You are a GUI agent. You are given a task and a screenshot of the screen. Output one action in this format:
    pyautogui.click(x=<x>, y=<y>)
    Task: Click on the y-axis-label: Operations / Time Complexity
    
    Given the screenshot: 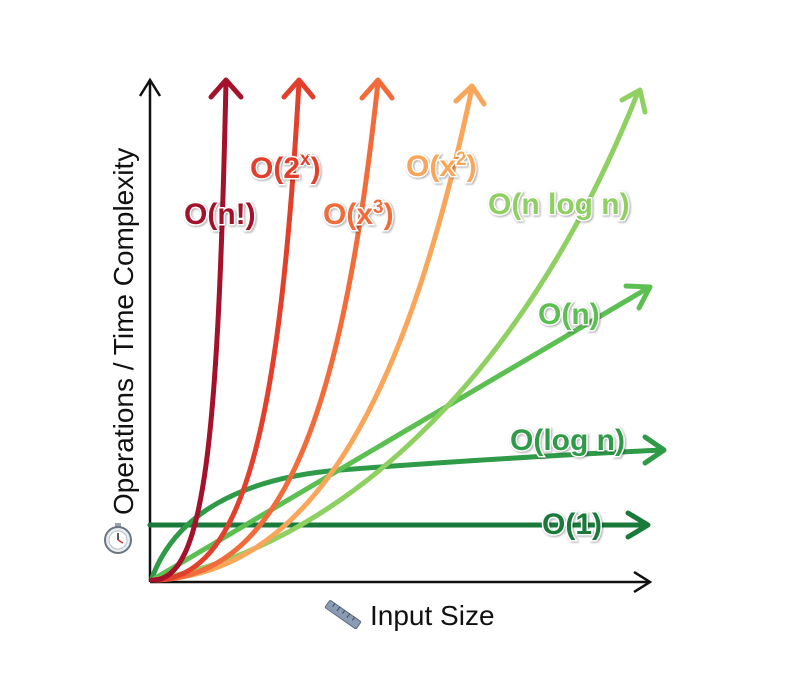 What is the action you would take?
    pyautogui.click(x=123, y=331)
    